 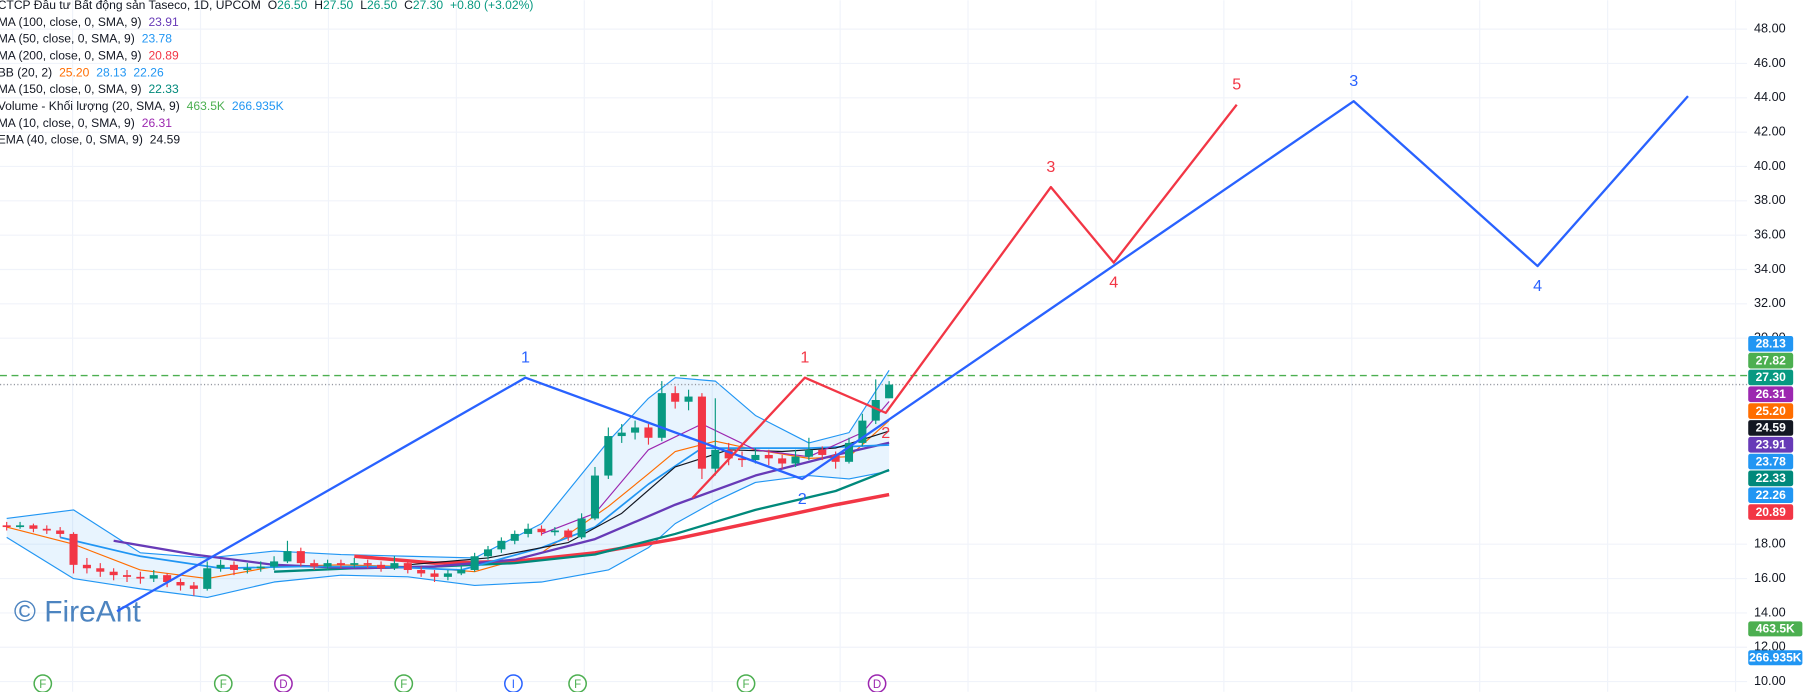 I want to click on indicator-value: 23.78, so click(x=157, y=39).